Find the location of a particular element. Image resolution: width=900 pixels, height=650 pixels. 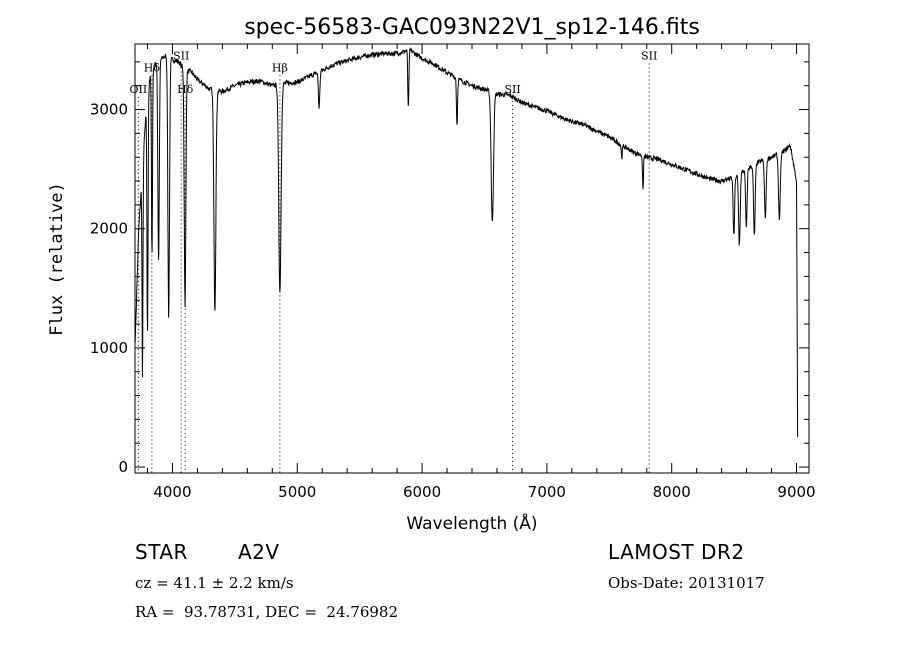

x-tick-label: 7000 is located at coordinates (547, 492).